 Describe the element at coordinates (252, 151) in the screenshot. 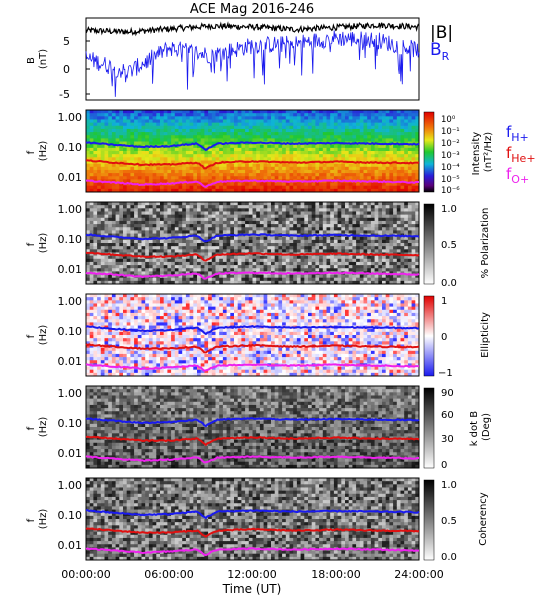

I see `plot-frame` at that location.